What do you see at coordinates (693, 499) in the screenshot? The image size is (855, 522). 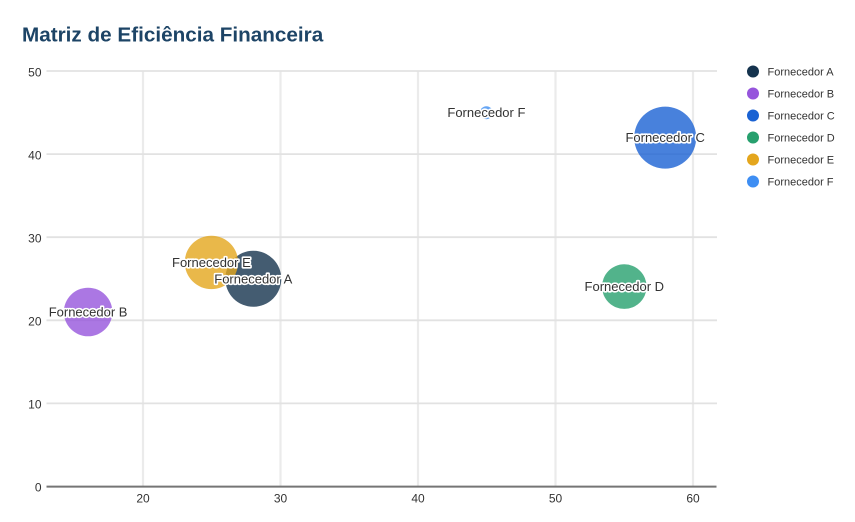 I see `svg-text: 60` at bounding box center [693, 499].